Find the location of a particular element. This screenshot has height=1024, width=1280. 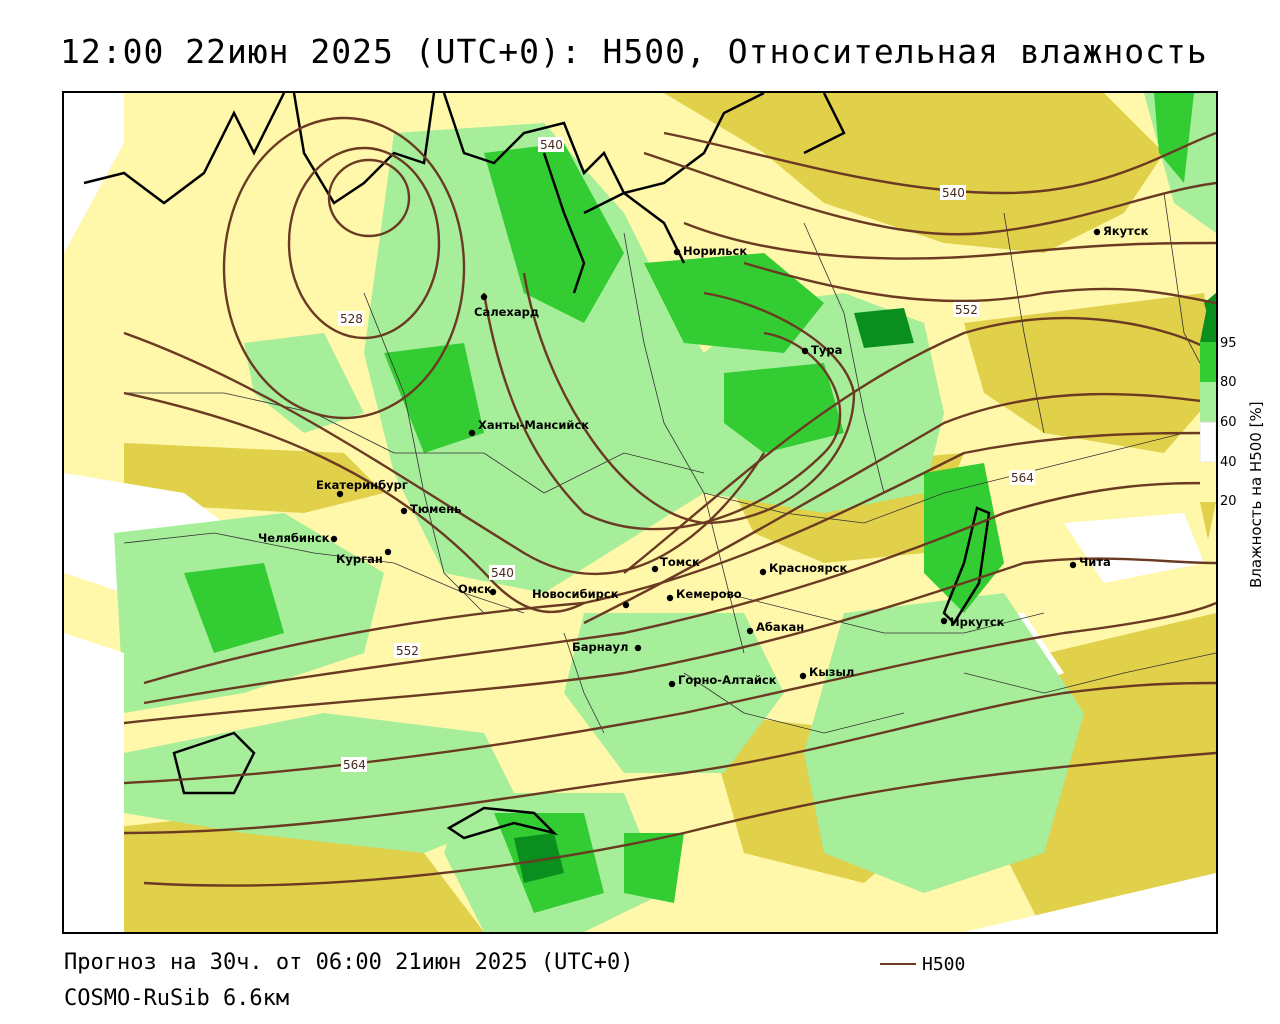

city-label: Ханты-Мансийск is located at coordinates (533, 425).